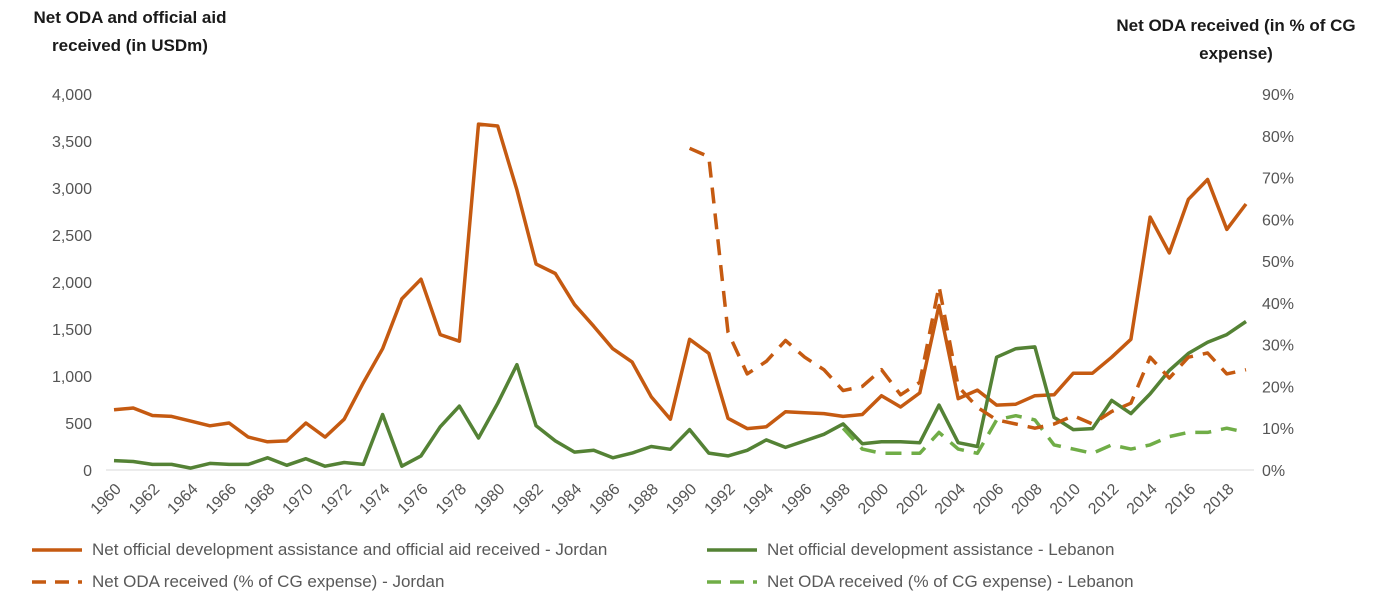  What do you see at coordinates (528, 499) in the screenshot?
I see `x-tick-label: 1982` at bounding box center [528, 499].